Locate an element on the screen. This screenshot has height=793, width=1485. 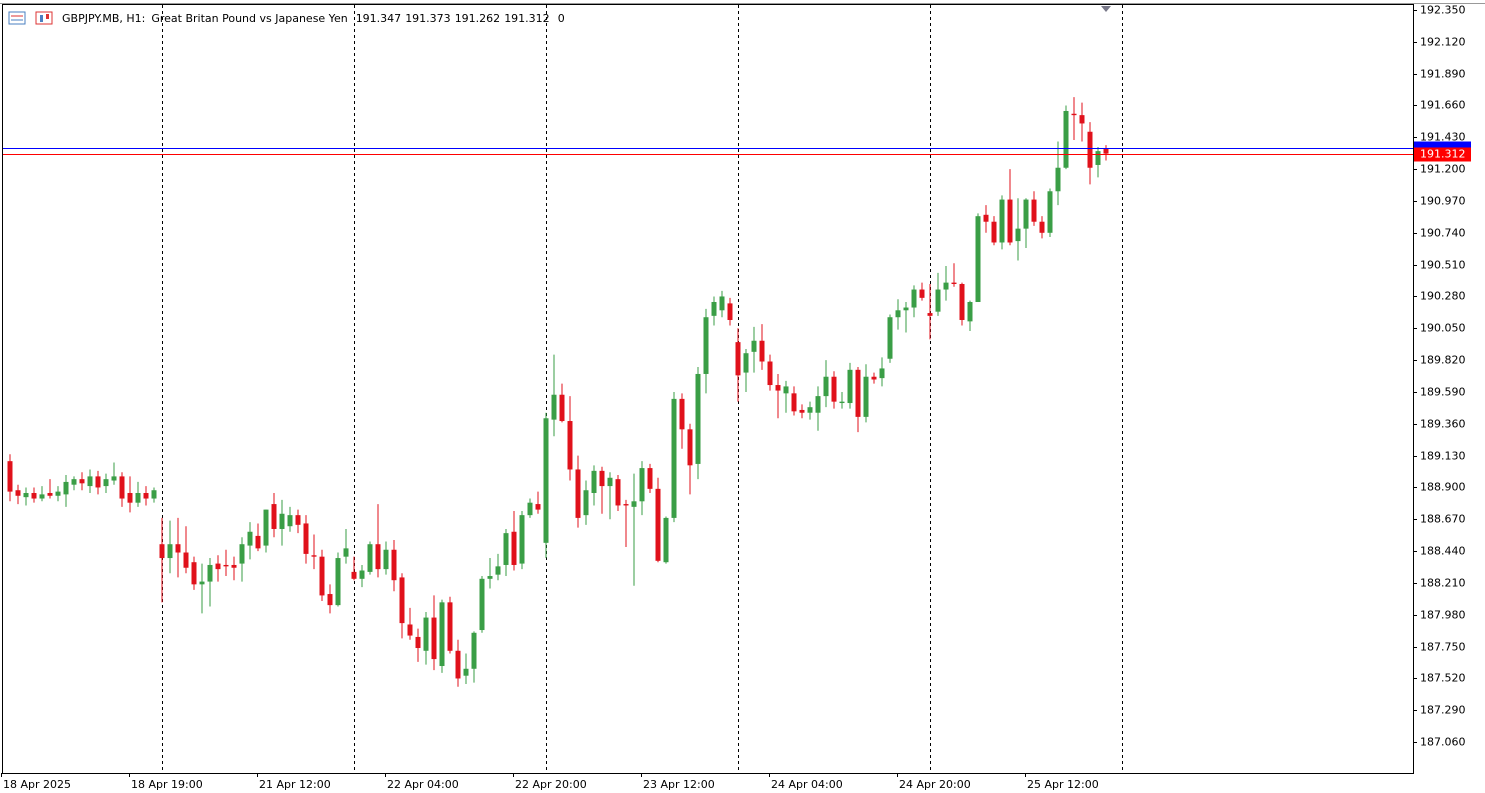
y-tick-label: 191.890 is located at coordinates (1443, 74).